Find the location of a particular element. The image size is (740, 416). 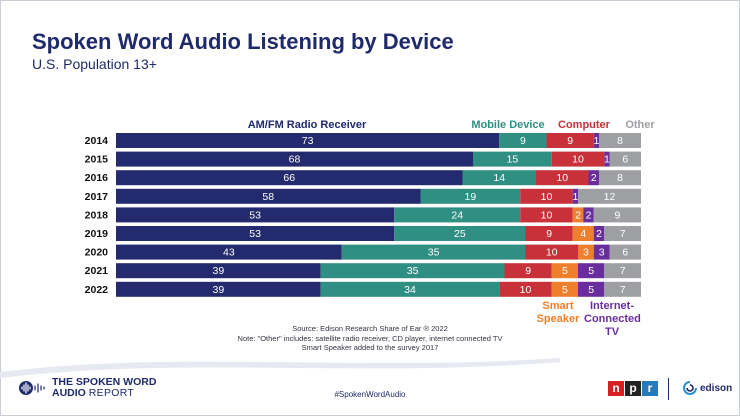

bar-value-label: 4 is located at coordinates (583, 234).